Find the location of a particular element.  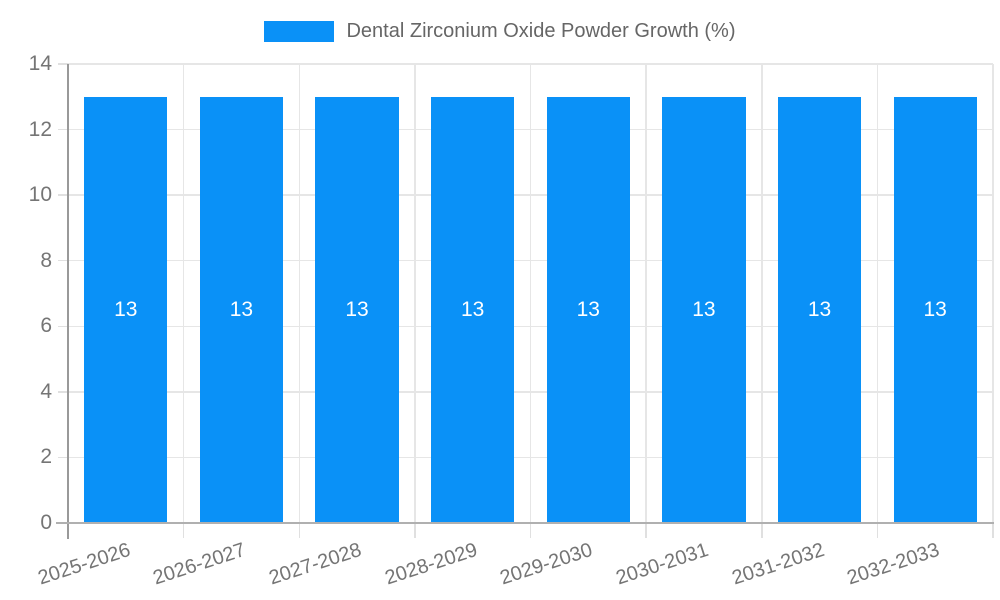

bar-2026-2027: 13 is located at coordinates (241, 309).